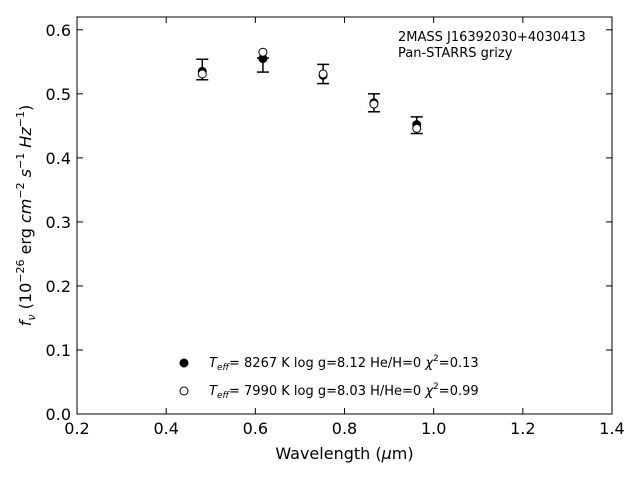 This screenshot has width=640, height=480. I want to click on y-axis-label: fν (10−26 erg cm−2 s−1 Hz−1), so click(26, 215).